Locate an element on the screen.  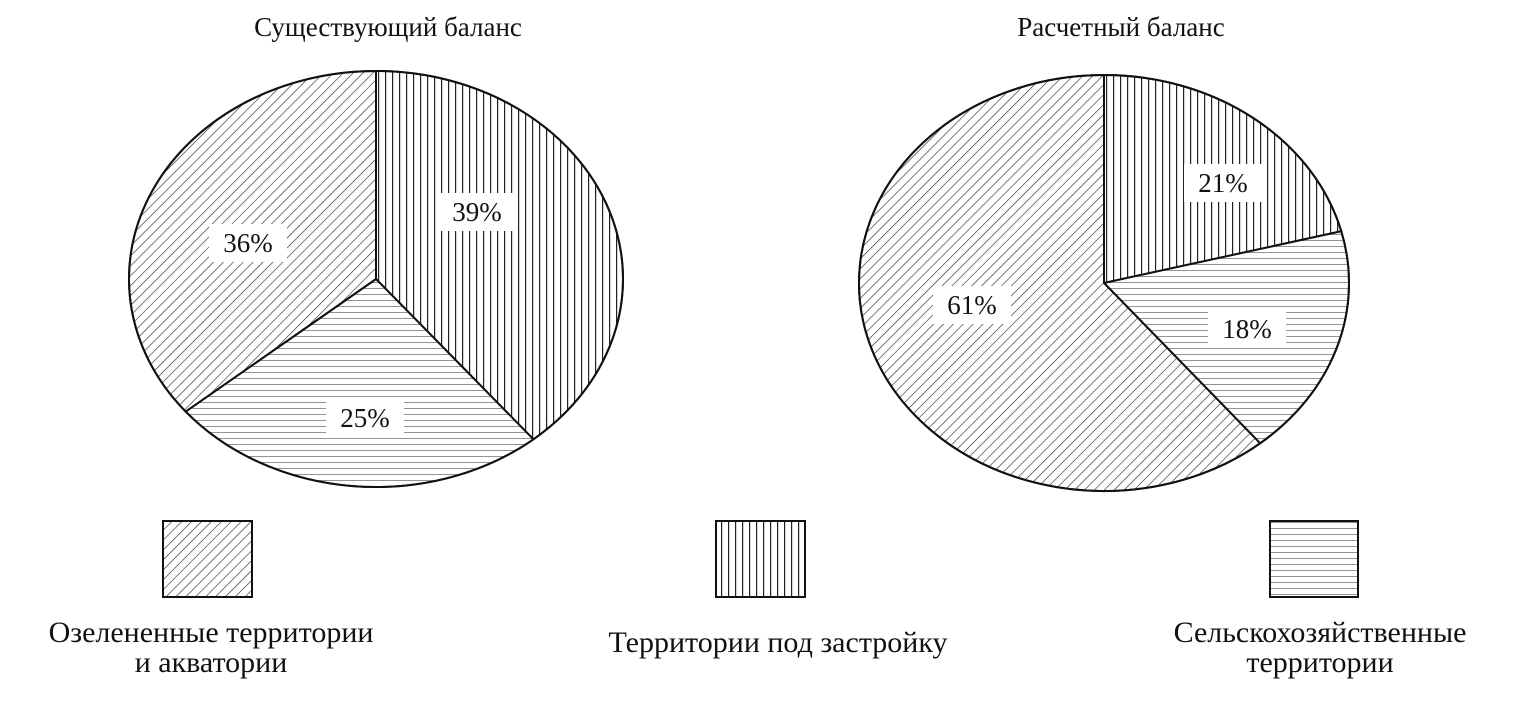
legend-label-line-1: Сельскохозяйственные is located at coordinates (1320, 632).